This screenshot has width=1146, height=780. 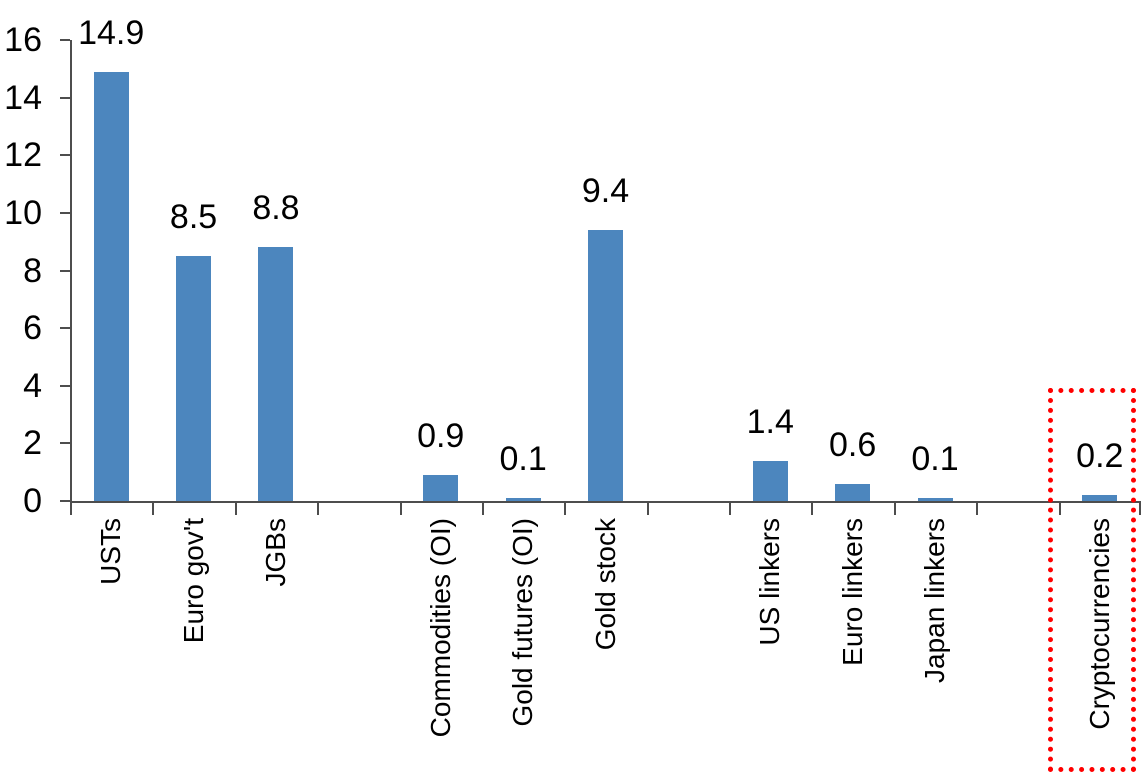 What do you see at coordinates (1092, 580) in the screenshot?
I see `highlight-box` at bounding box center [1092, 580].